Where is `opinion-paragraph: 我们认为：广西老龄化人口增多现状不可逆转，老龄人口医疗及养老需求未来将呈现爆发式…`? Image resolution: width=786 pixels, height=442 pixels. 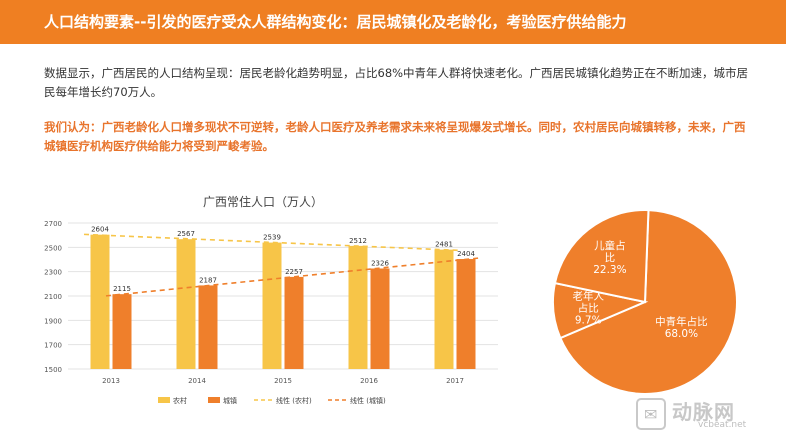 opinion-paragraph: 我们认为：广西老龄化人口增多现状不可逆转，老龄人口医疗及养老需求未来将呈现爆发式… is located at coordinates (395, 136).